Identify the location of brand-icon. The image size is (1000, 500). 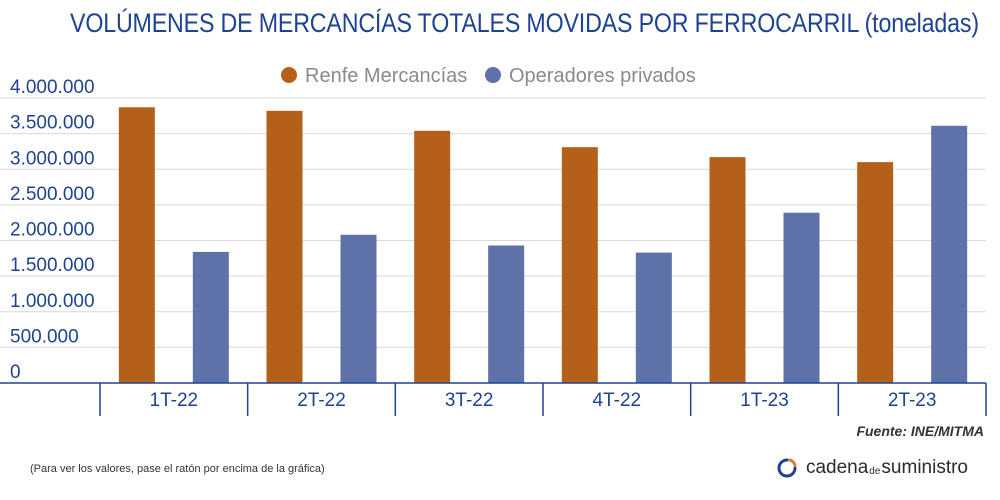
(787, 468).